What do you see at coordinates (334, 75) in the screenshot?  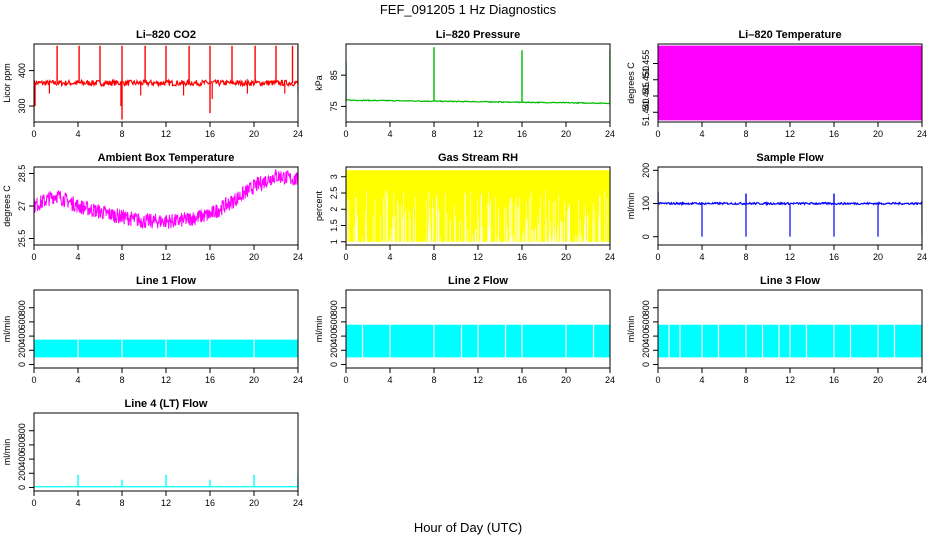 I see `y-tick-label: 85` at bounding box center [334, 75].